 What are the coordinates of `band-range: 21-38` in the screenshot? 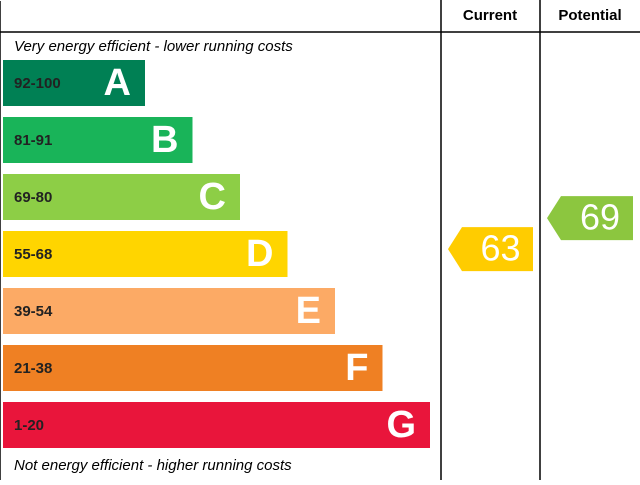 It's located at (33, 368).